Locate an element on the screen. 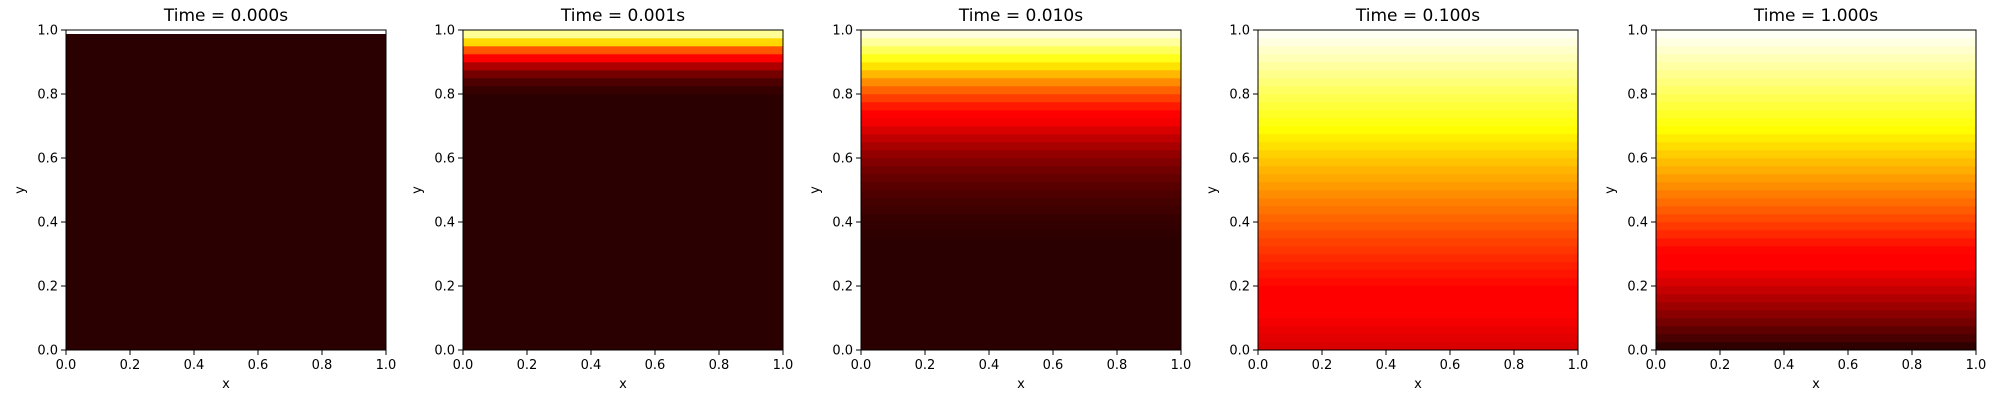  axes-frame is located at coordinates (1418, 190).